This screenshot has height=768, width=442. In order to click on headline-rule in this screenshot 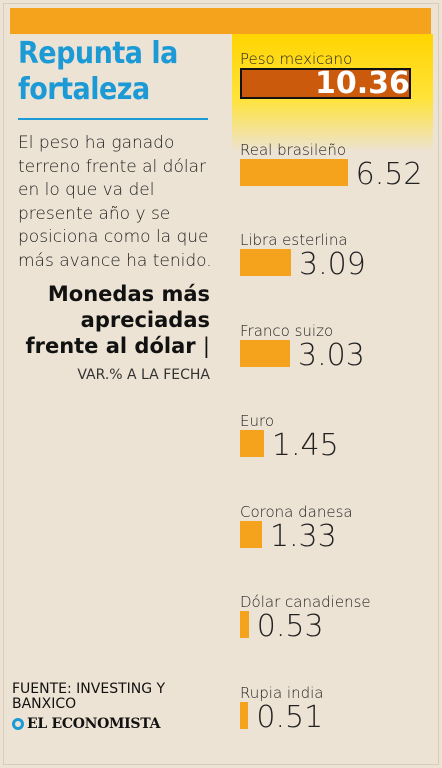, I will do `click(113, 119)`.